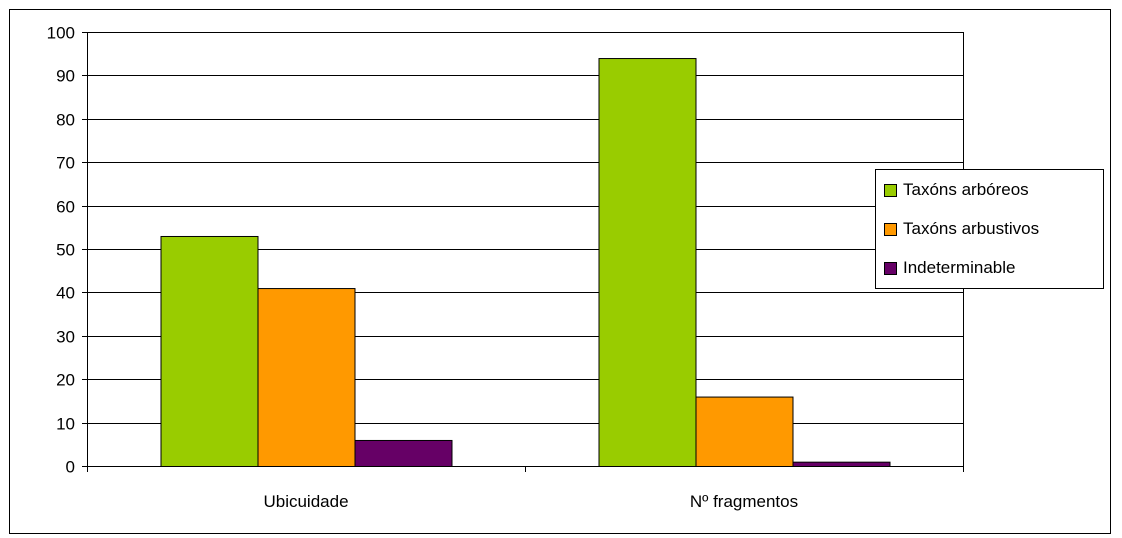 The height and width of the screenshot is (538, 1122). What do you see at coordinates (959, 267) in the screenshot?
I see `legend-label: Indeterminable` at bounding box center [959, 267].